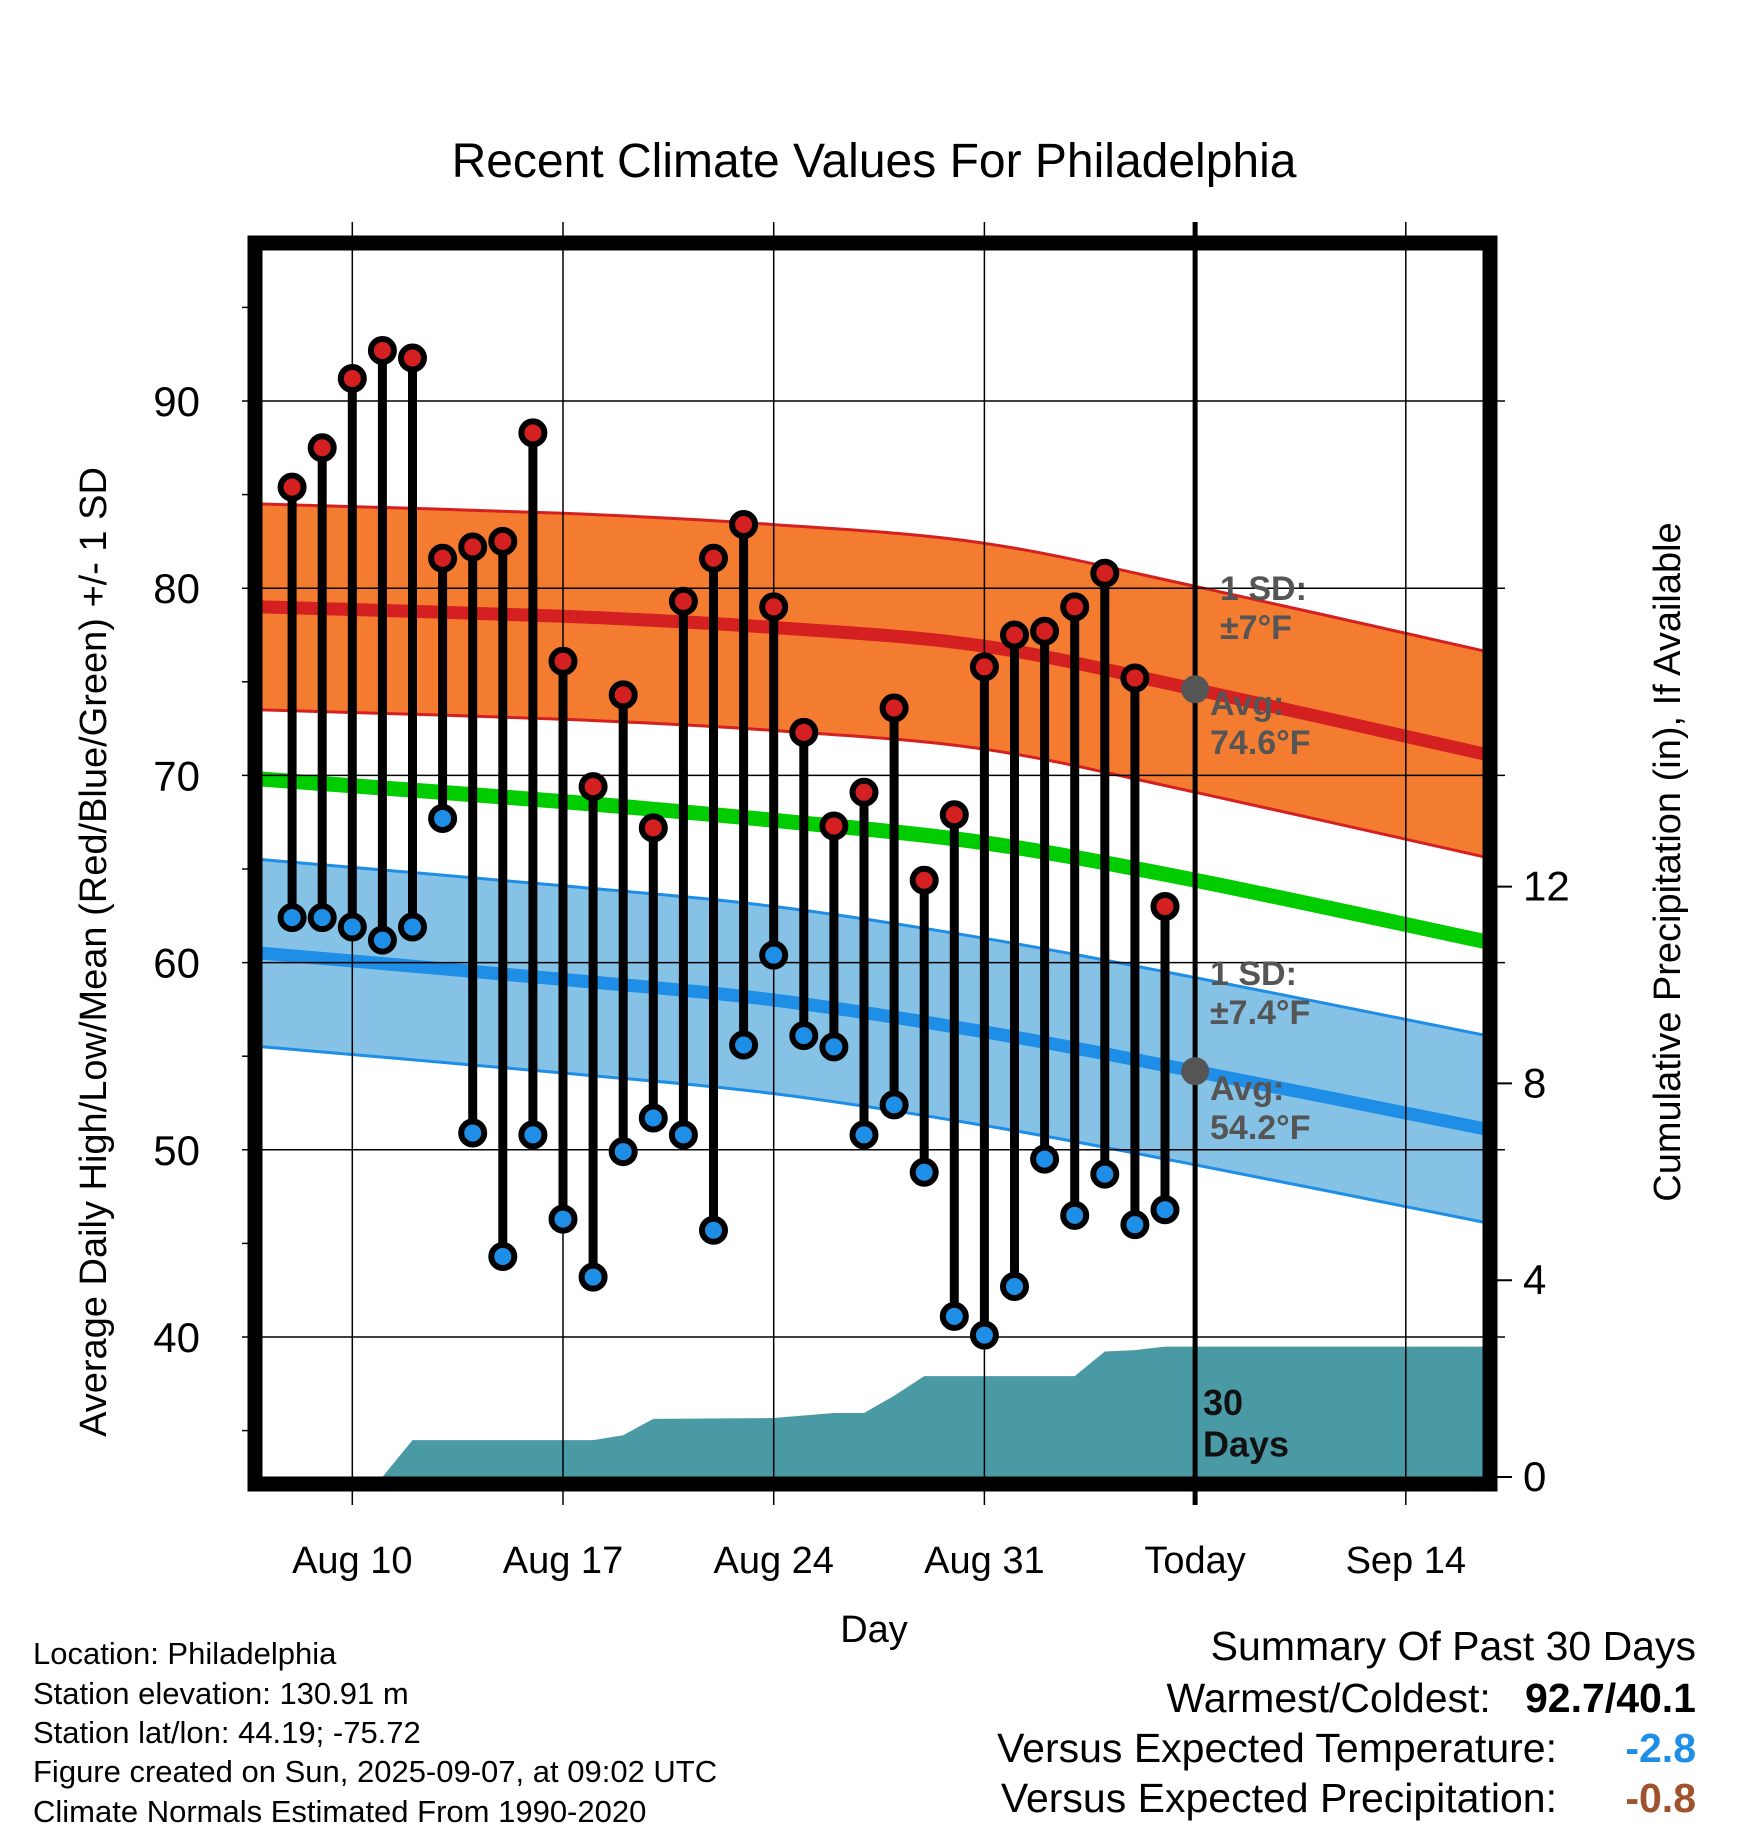  I want to click on low-sd-band, so click(872, 1041).